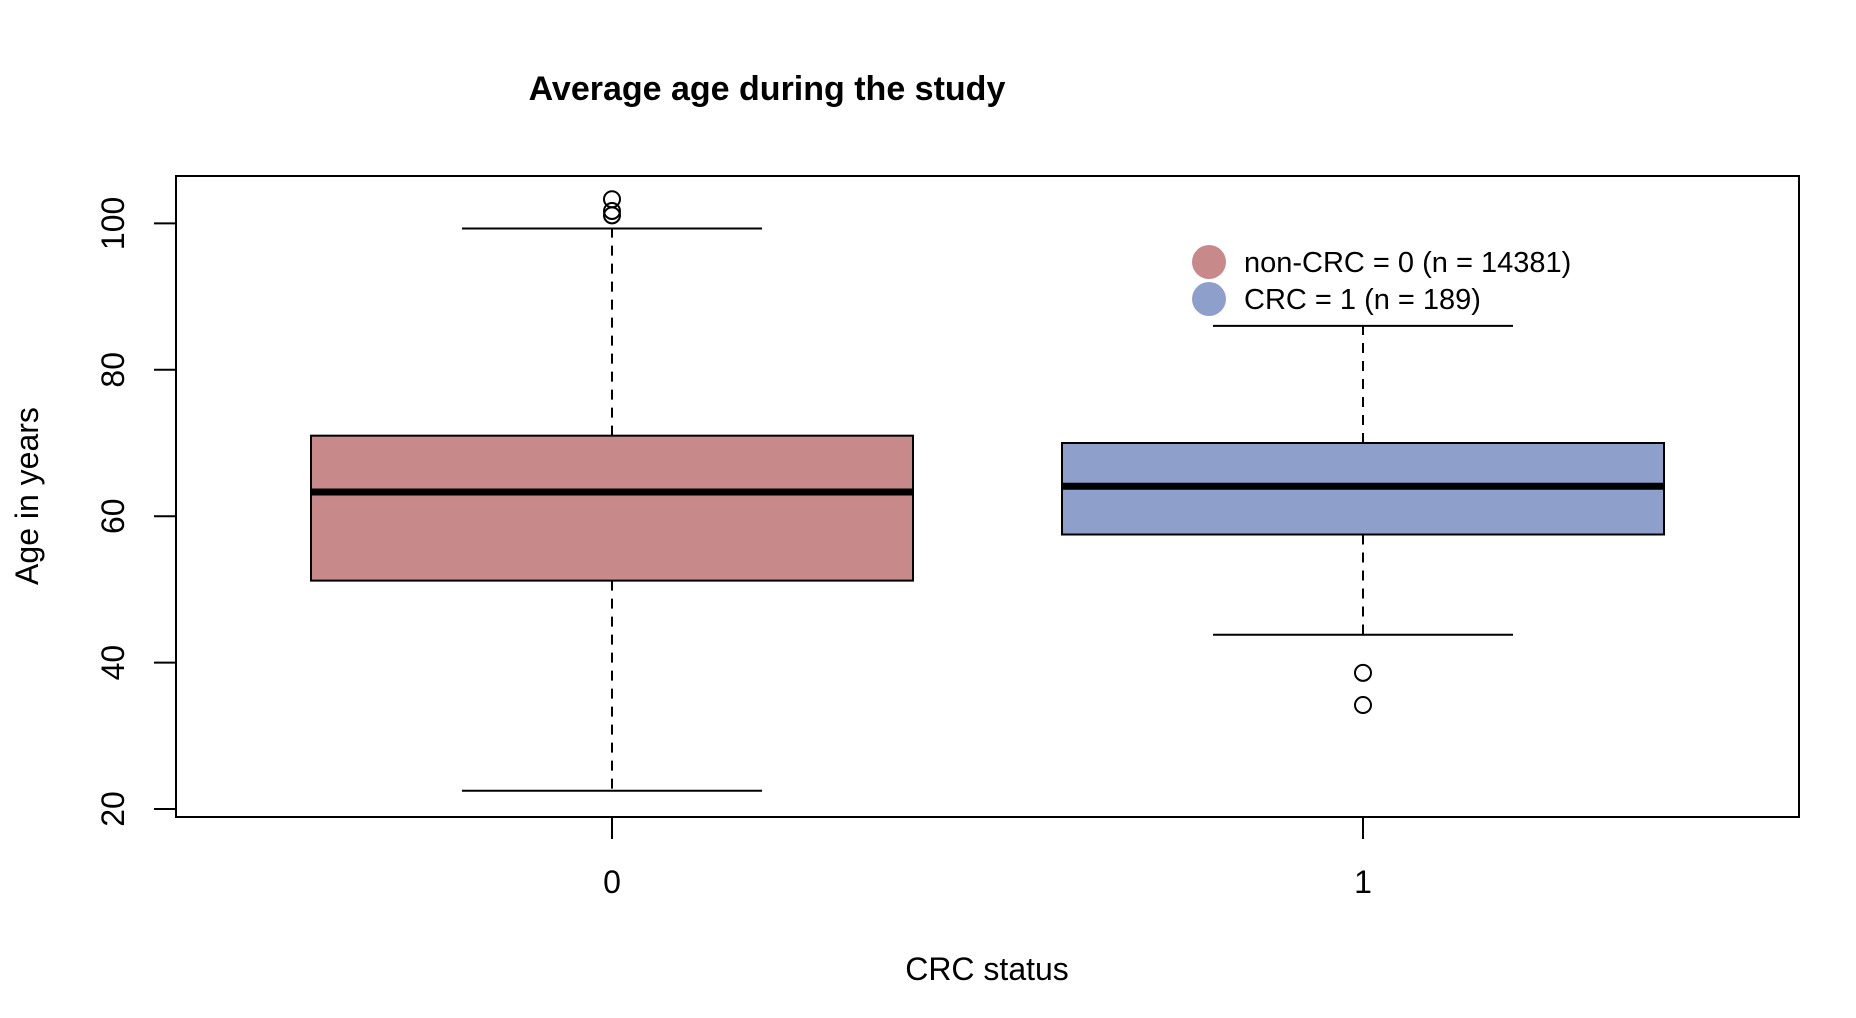 This screenshot has width=1856, height=1018. Describe the element at coordinates (113, 663) in the screenshot. I see `y-tick-label: 40` at that location.